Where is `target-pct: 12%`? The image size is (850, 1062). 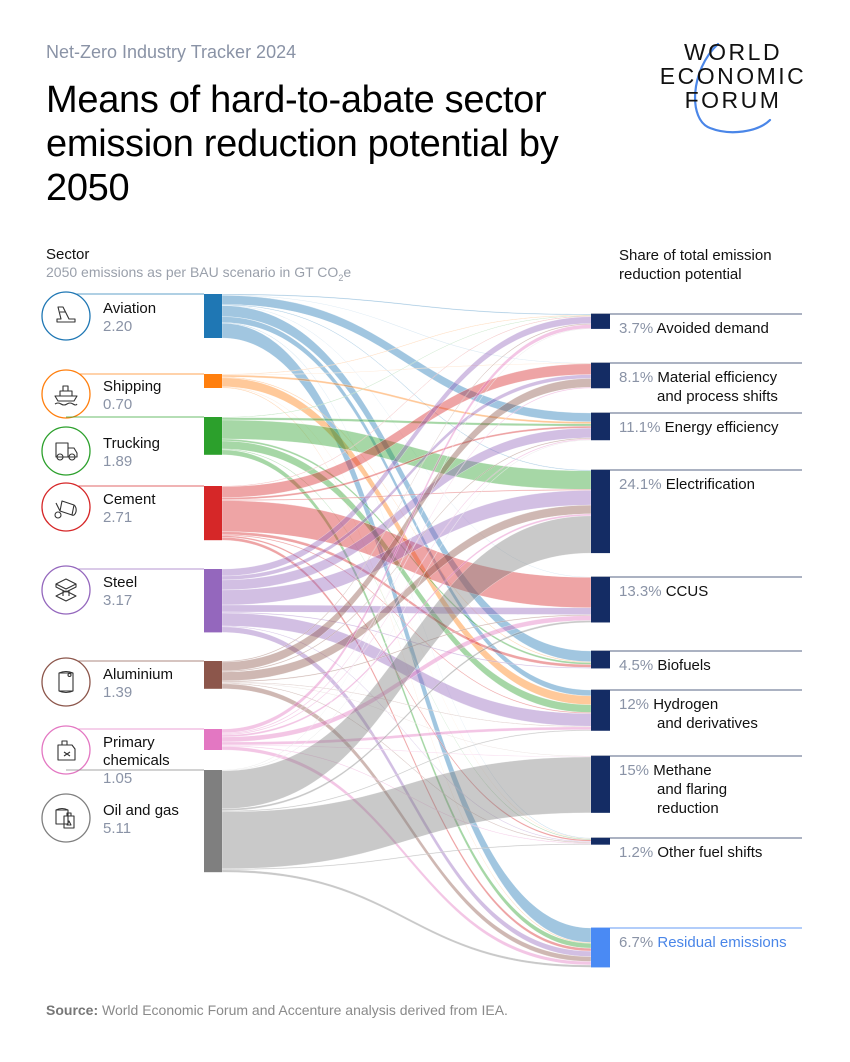
target-pct: 12% is located at coordinates (636, 704).